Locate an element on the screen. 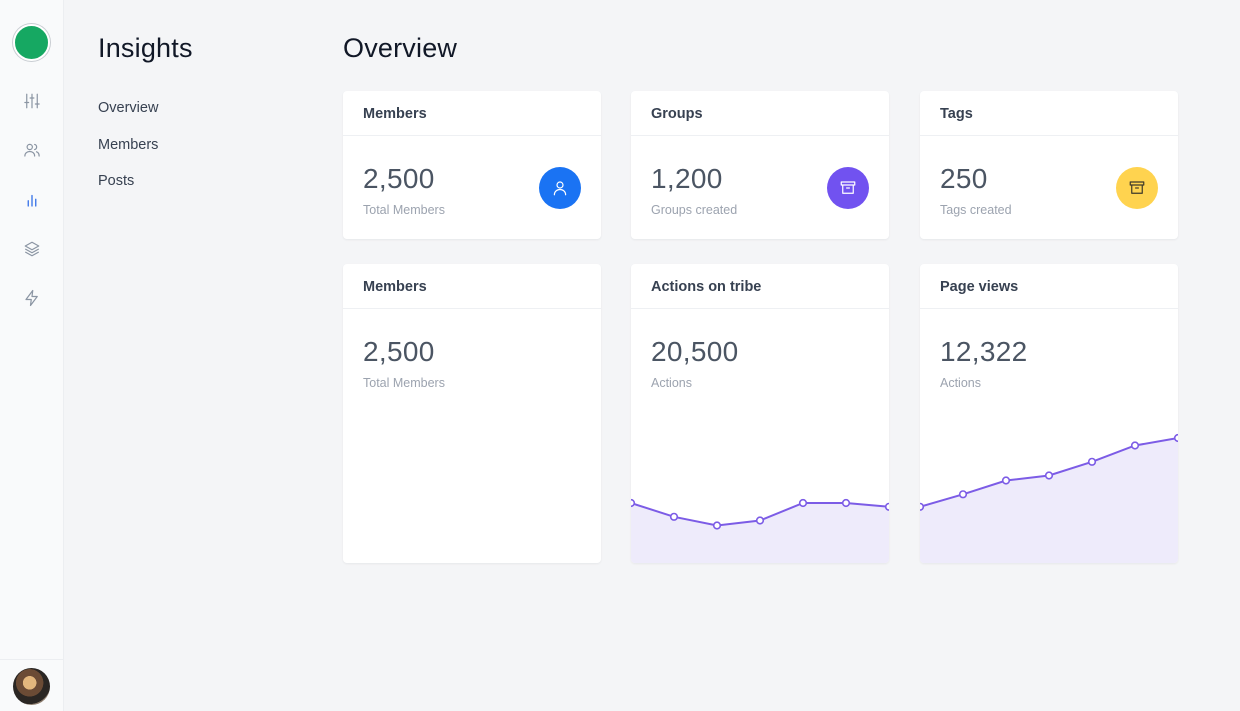 This screenshot has width=1240, height=711. avatar is located at coordinates (31, 686).